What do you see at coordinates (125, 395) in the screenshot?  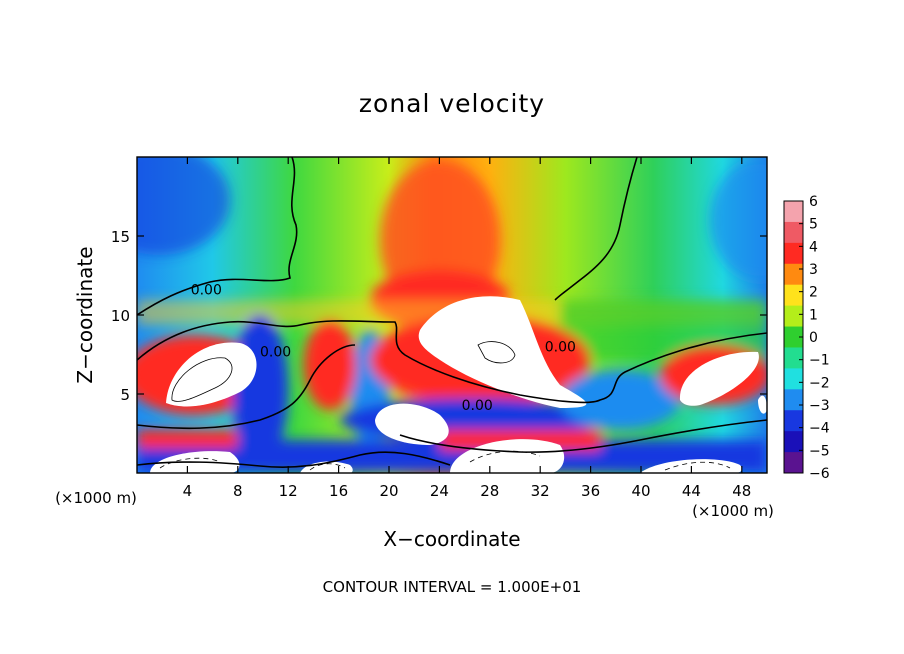 I see `y-tick-label: 5` at bounding box center [125, 395].